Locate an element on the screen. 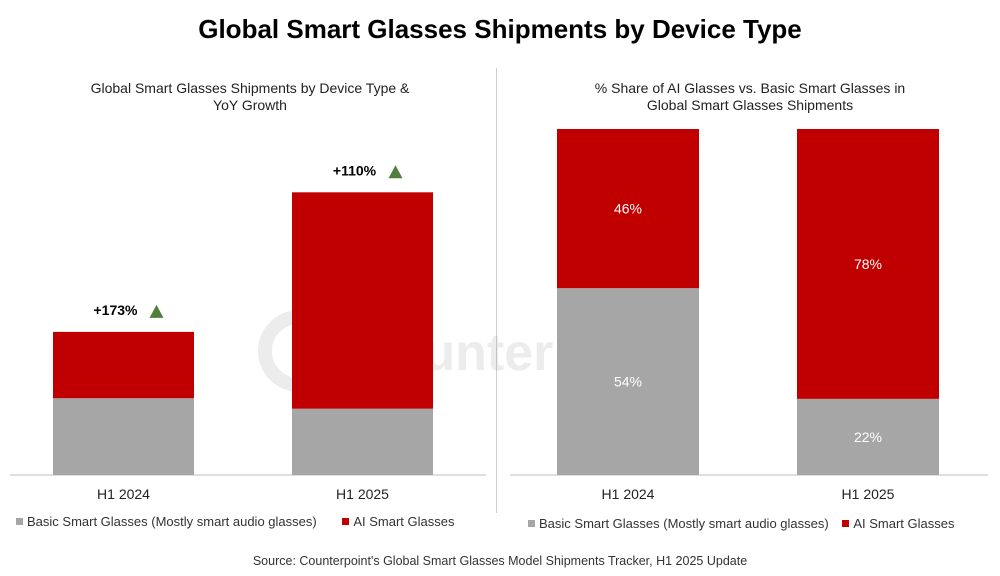  data-label-basic-0: 54% is located at coordinates (628, 382).